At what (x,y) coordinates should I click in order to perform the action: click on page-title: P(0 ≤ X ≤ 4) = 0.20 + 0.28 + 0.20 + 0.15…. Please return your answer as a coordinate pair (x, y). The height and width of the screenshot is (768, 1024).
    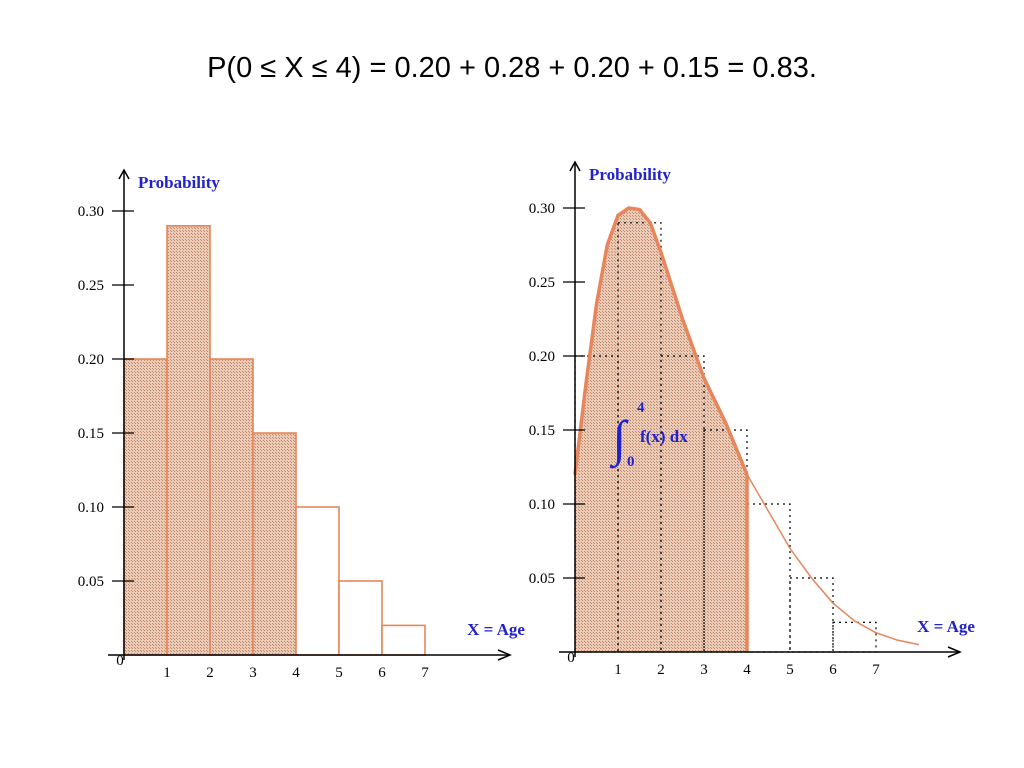
    Looking at the image, I should click on (512, 68).